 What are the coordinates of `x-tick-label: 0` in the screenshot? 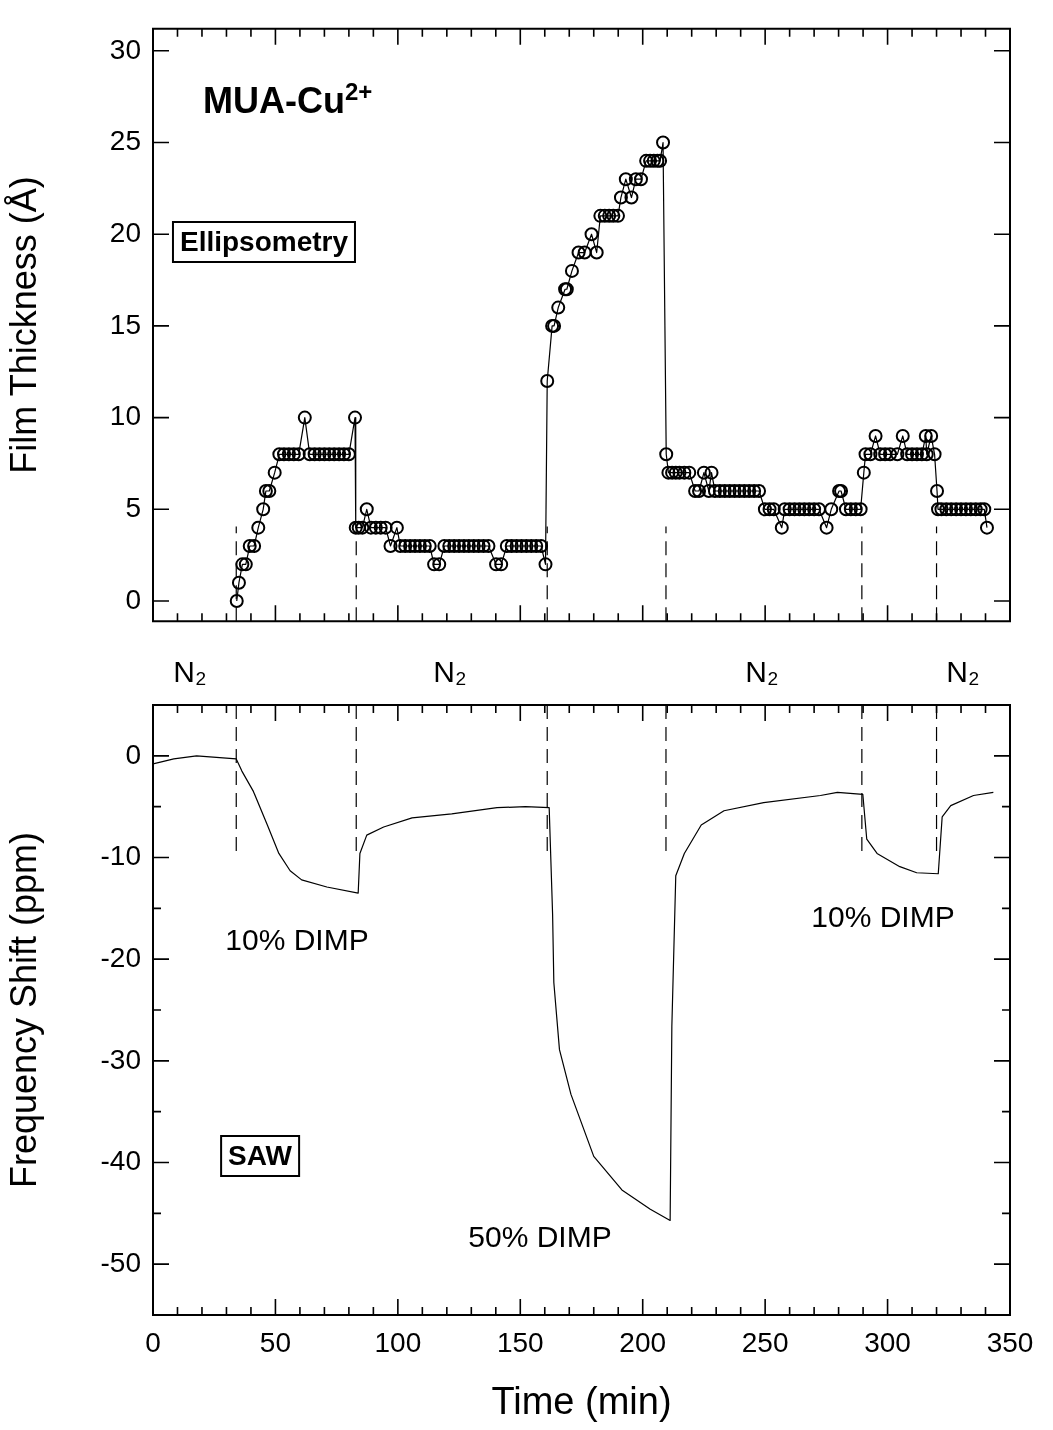 It's located at (153, 1342).